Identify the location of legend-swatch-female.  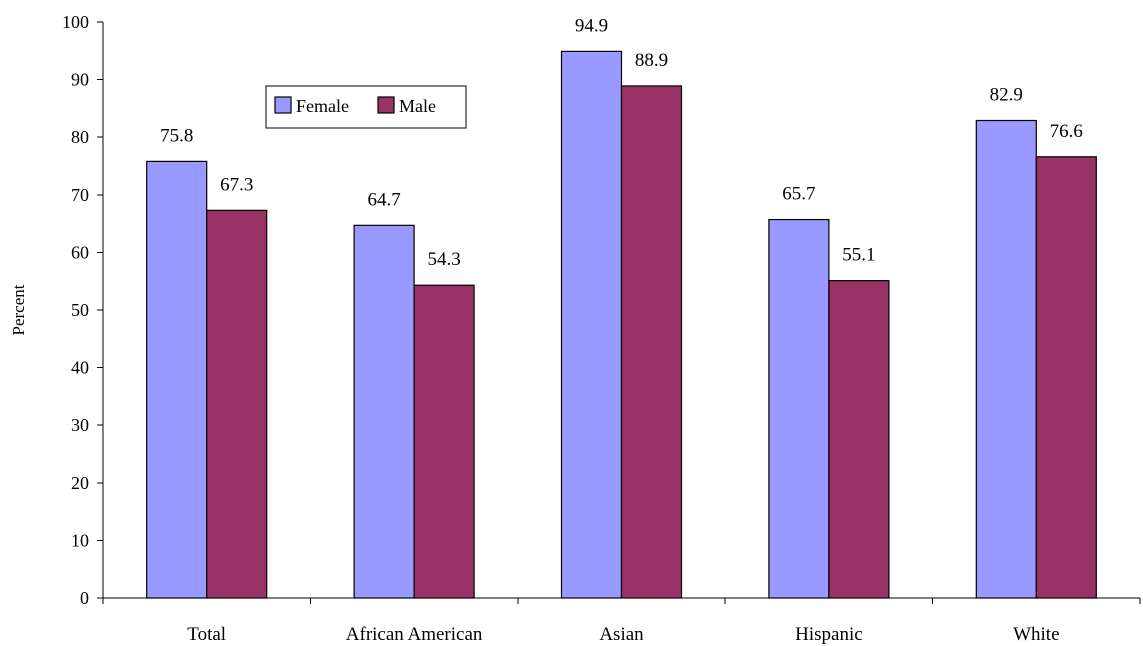
(283, 105).